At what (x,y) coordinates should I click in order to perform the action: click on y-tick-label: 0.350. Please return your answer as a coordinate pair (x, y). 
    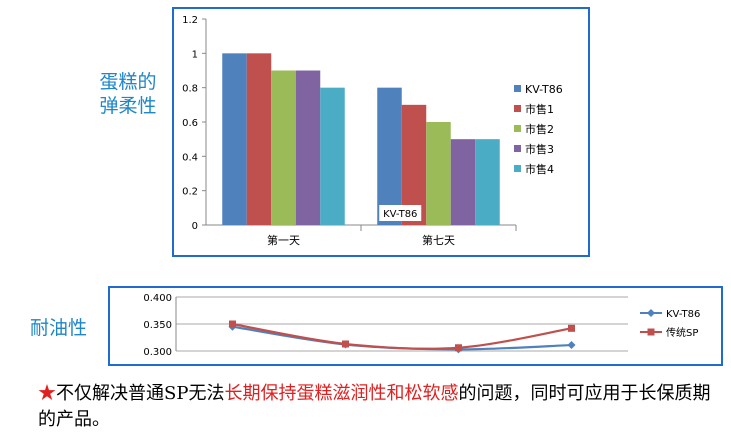
    Looking at the image, I should click on (157, 325).